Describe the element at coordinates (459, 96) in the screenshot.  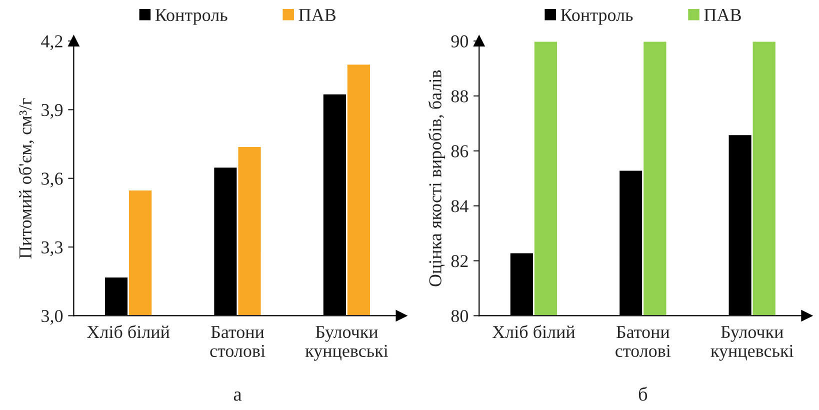
I see `y-tick-label: 88` at that location.